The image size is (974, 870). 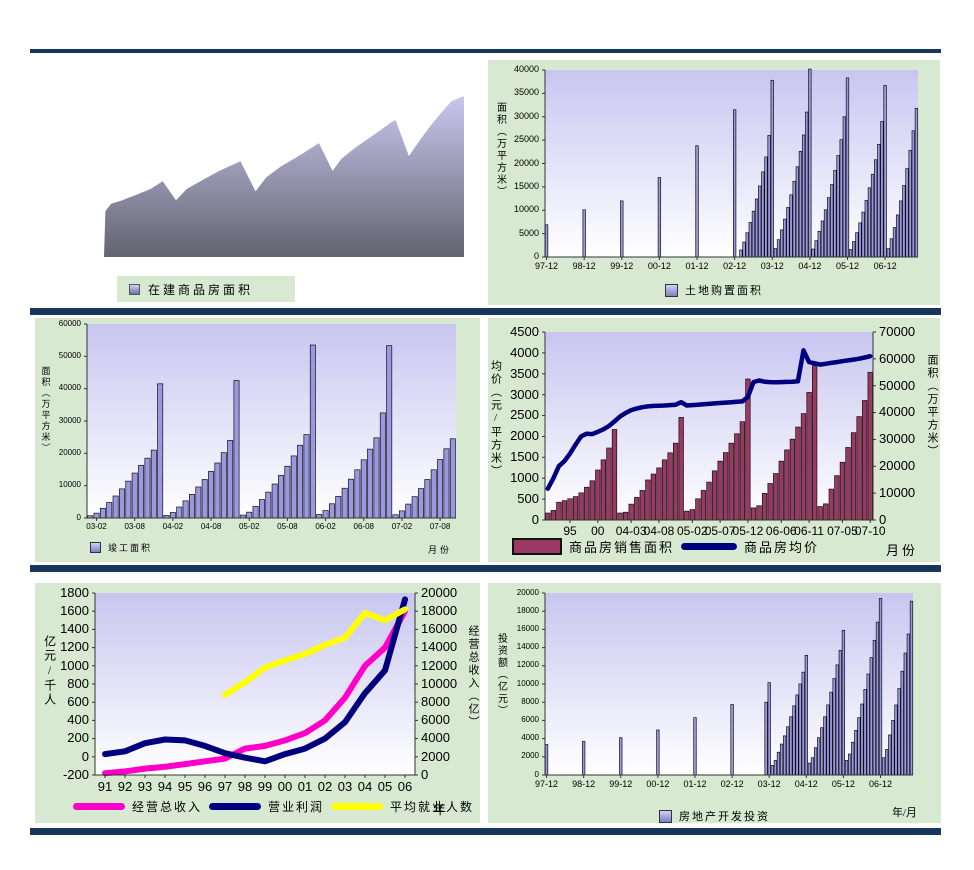 What do you see at coordinates (528, 232) in the screenshot?
I see `tick-label: 5000` at bounding box center [528, 232].